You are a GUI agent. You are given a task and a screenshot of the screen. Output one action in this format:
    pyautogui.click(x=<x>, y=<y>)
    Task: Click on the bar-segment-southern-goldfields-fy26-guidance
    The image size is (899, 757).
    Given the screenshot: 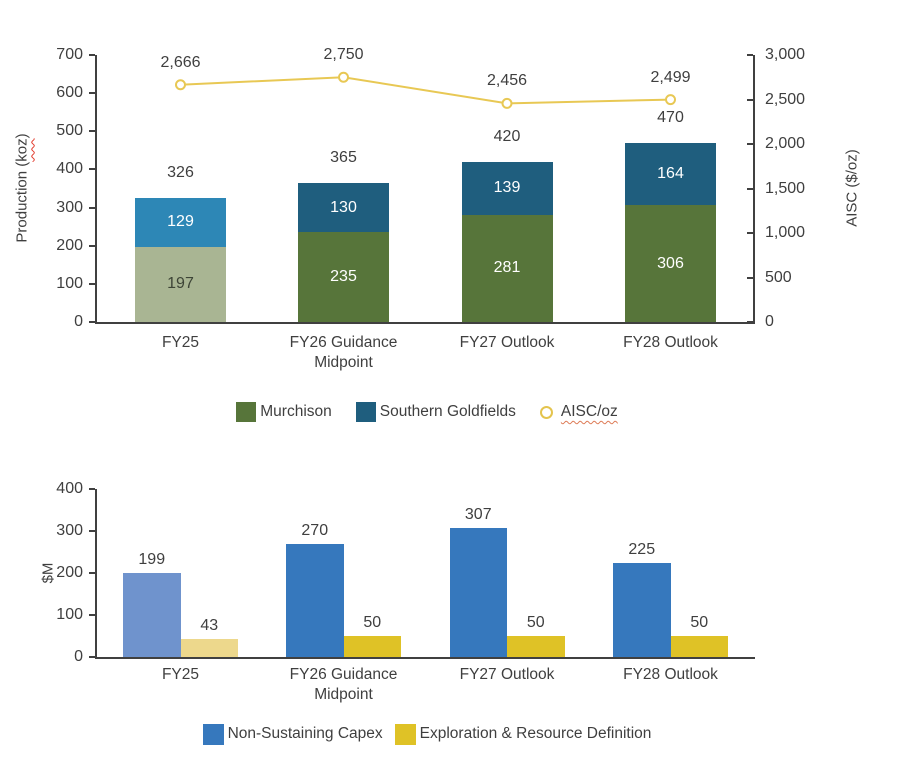 What is the action you would take?
    pyautogui.click(x=343, y=207)
    